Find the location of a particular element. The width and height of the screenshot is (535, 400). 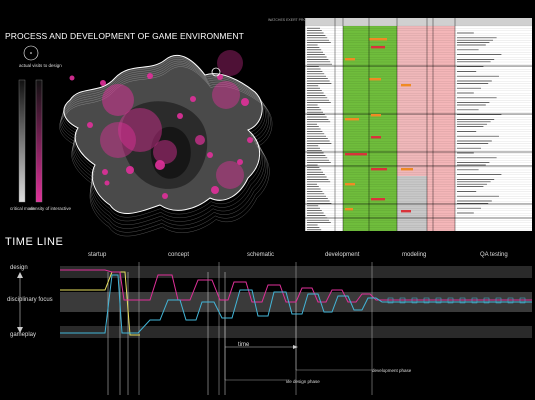

y-label-disciplinary-focus: disciplinary focus is located at coordinates (30, 300).